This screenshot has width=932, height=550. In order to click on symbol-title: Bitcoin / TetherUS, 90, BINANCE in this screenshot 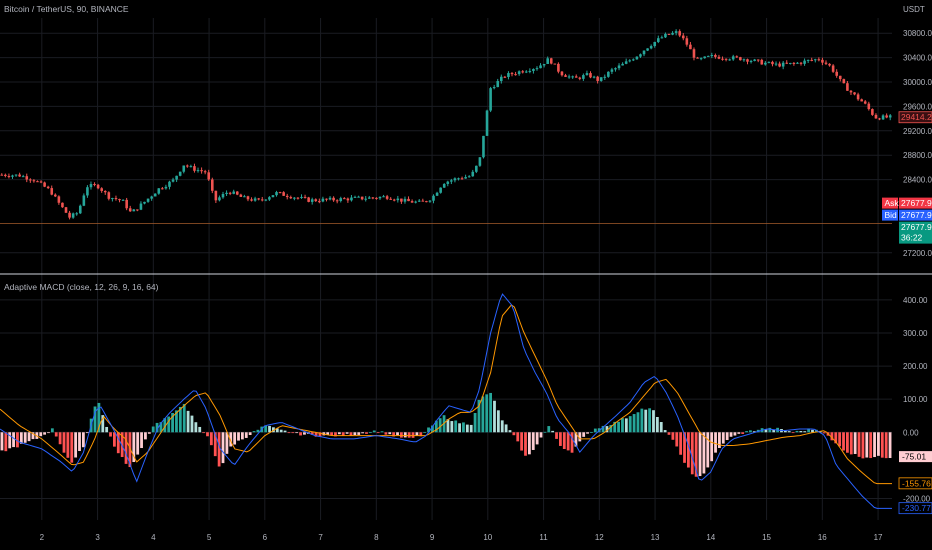, I will do `click(66, 9)`.